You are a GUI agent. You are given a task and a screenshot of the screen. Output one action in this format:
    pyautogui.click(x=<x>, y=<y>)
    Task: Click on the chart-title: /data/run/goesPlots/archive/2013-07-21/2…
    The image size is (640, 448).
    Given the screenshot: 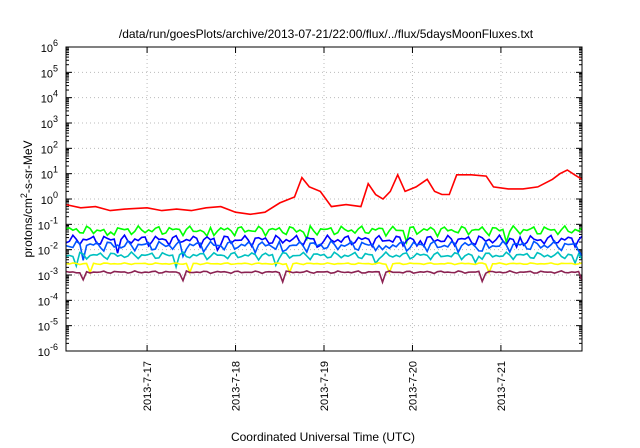 What is the action you would take?
    pyautogui.click(x=326, y=34)
    